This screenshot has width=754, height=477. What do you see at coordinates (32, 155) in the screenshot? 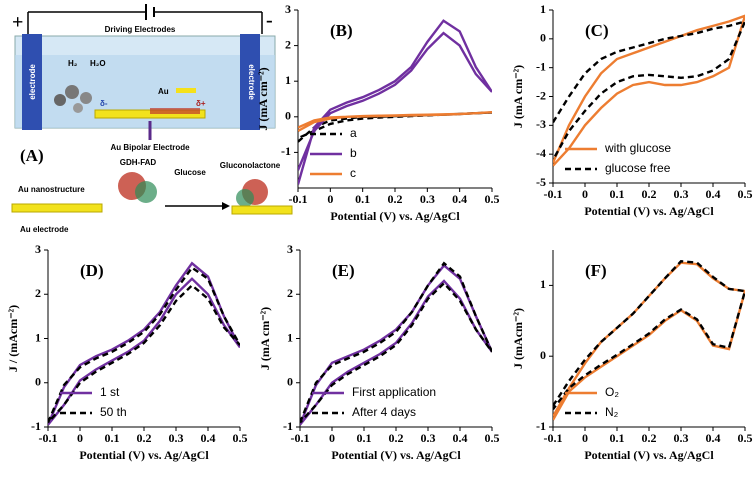
I see `panel-label: (A)` at bounding box center [32, 155].